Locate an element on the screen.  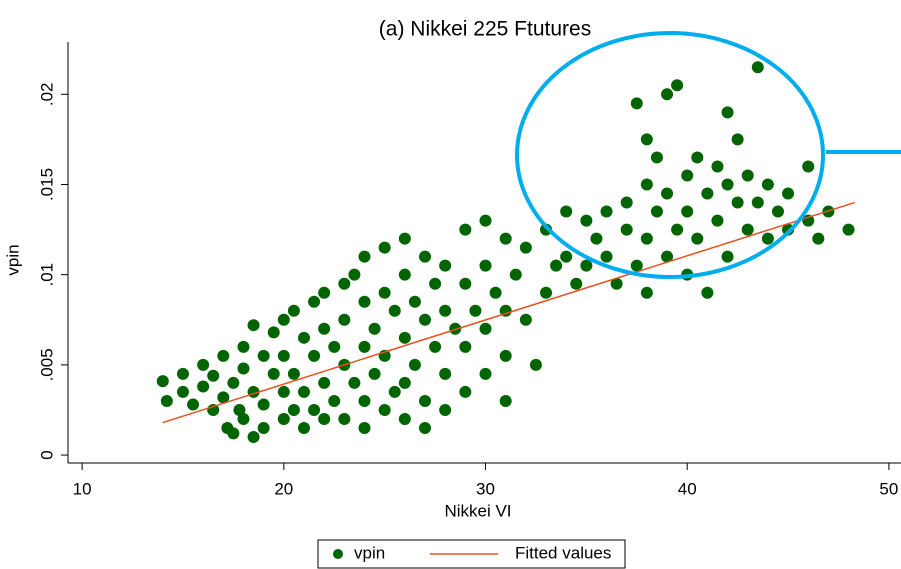
y-axis-label: vpin is located at coordinates (12, 259).